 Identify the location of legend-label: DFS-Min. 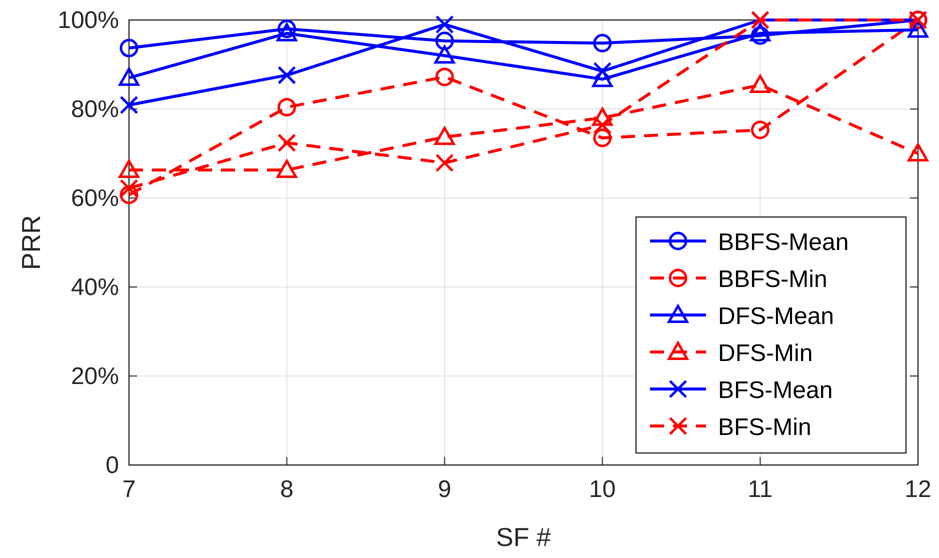
(765, 353).